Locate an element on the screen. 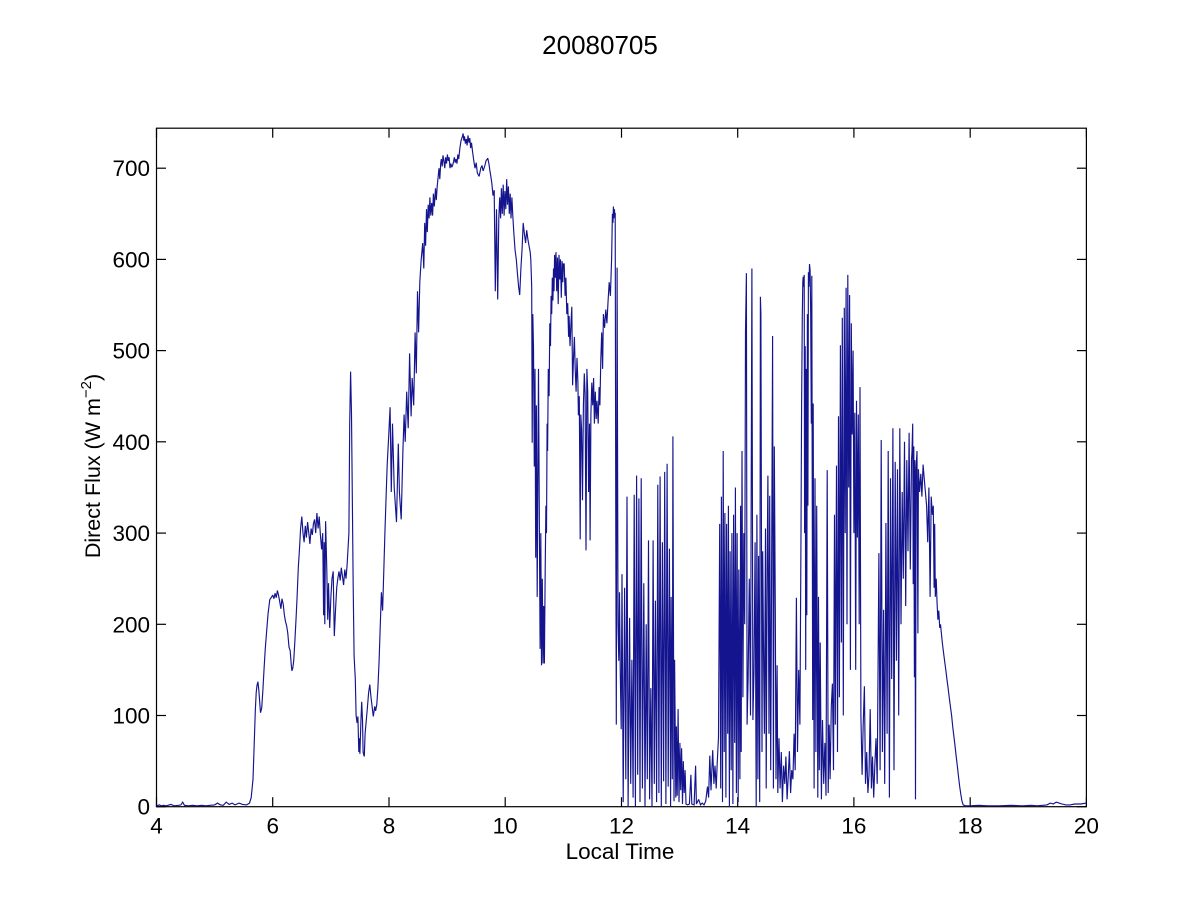 This screenshot has height=900, width=1200. svg-text: 18 is located at coordinates (970, 826).